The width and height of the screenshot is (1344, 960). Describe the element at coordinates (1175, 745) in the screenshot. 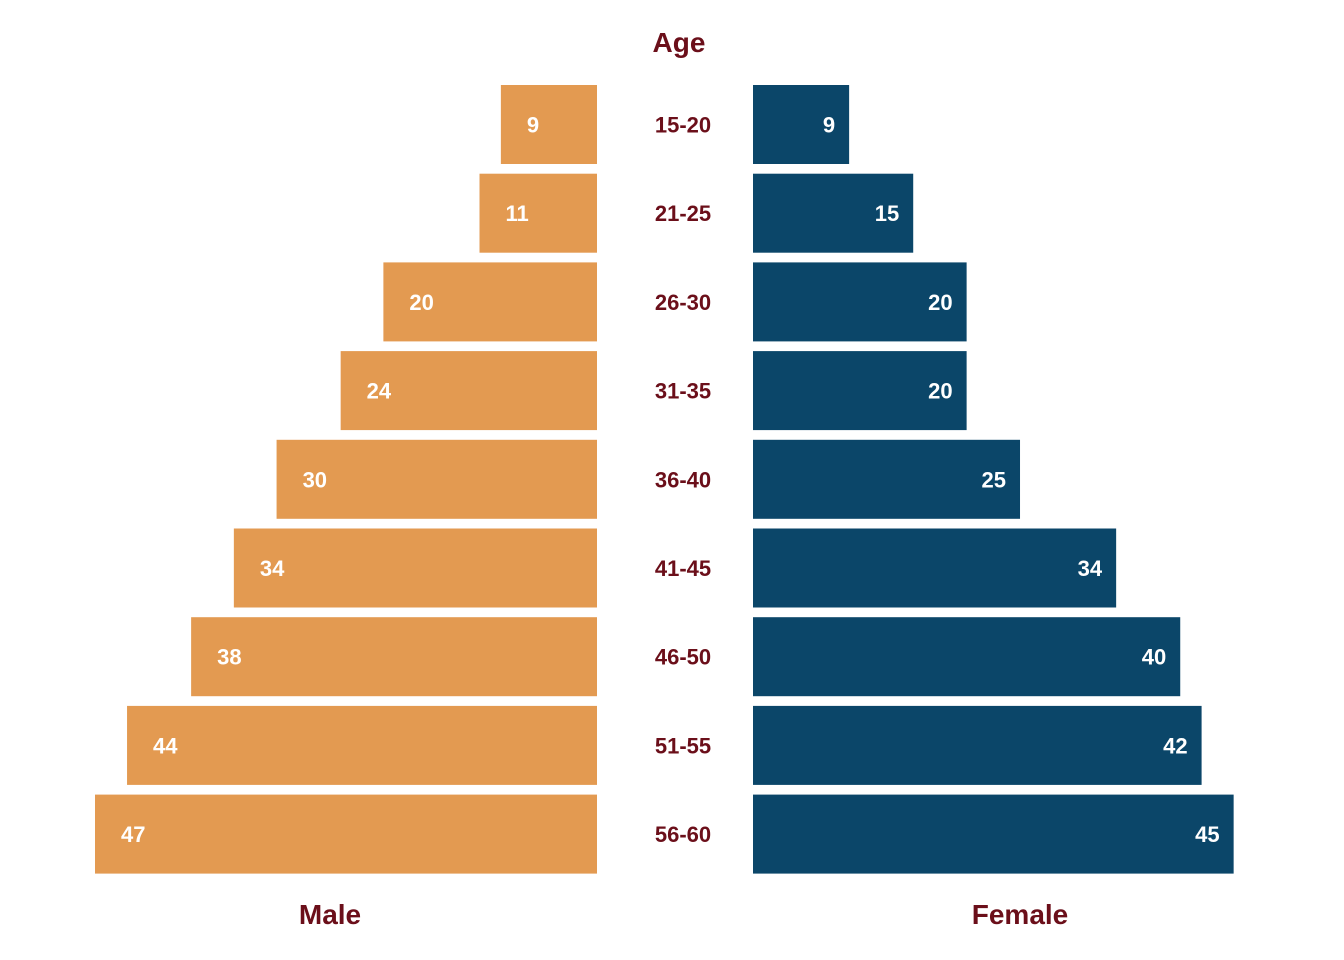

I see `female-value-label: 42` at that location.